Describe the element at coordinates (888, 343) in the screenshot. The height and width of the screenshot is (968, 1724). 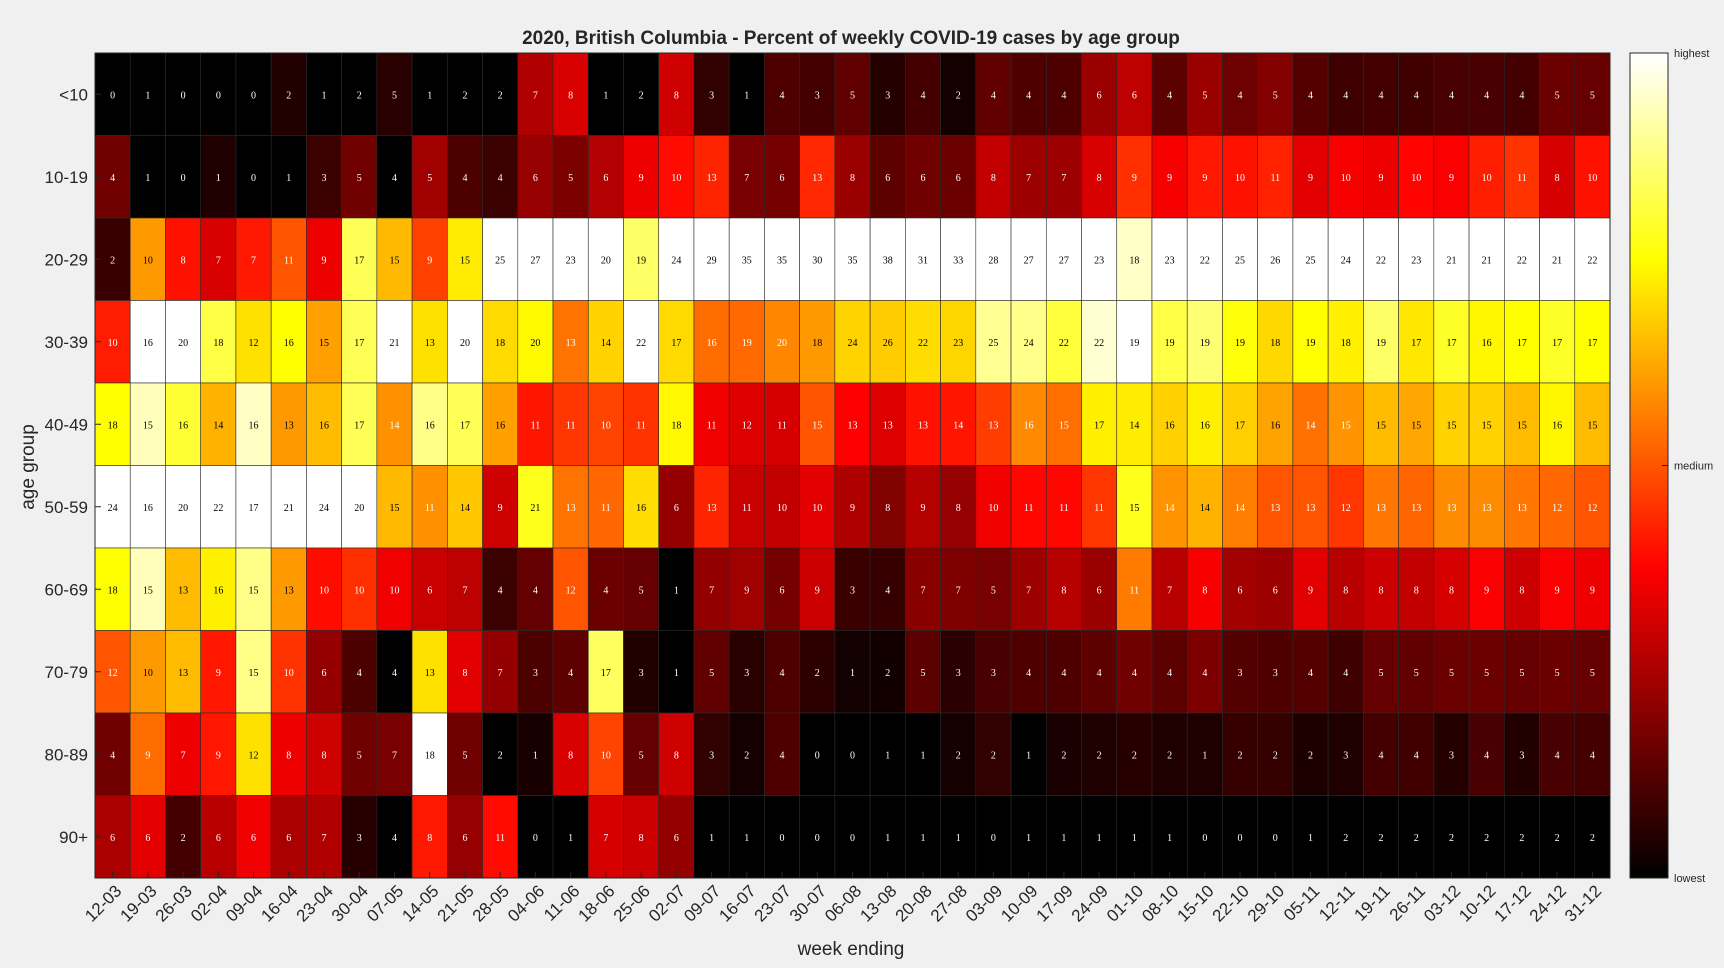
I see `cell-value-label: 26` at that location.